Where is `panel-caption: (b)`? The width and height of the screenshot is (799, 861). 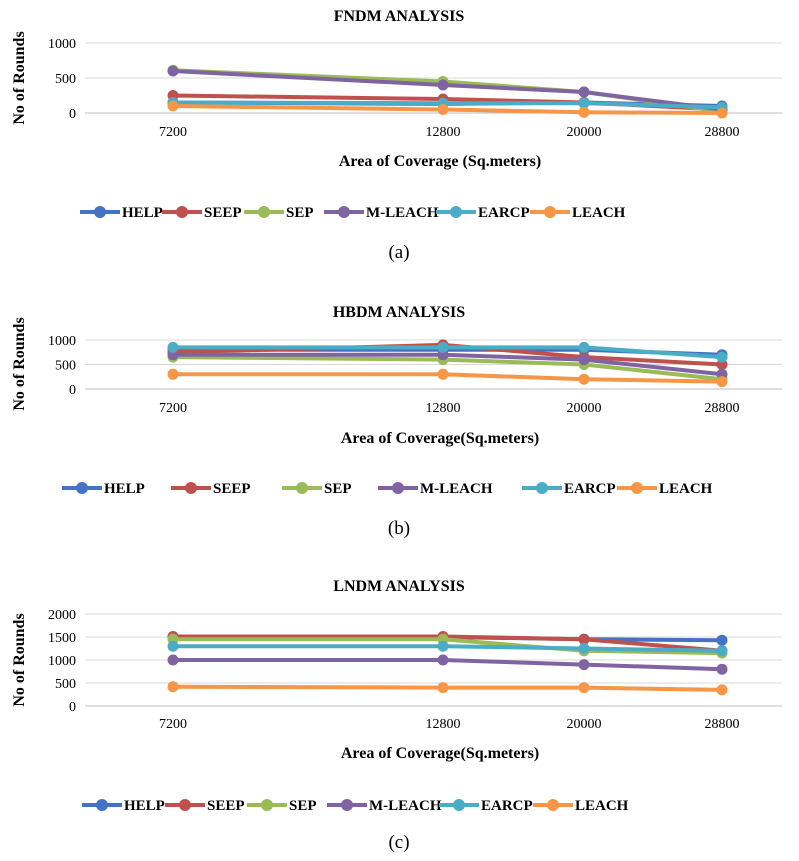
panel-caption: (b) is located at coordinates (399, 528).